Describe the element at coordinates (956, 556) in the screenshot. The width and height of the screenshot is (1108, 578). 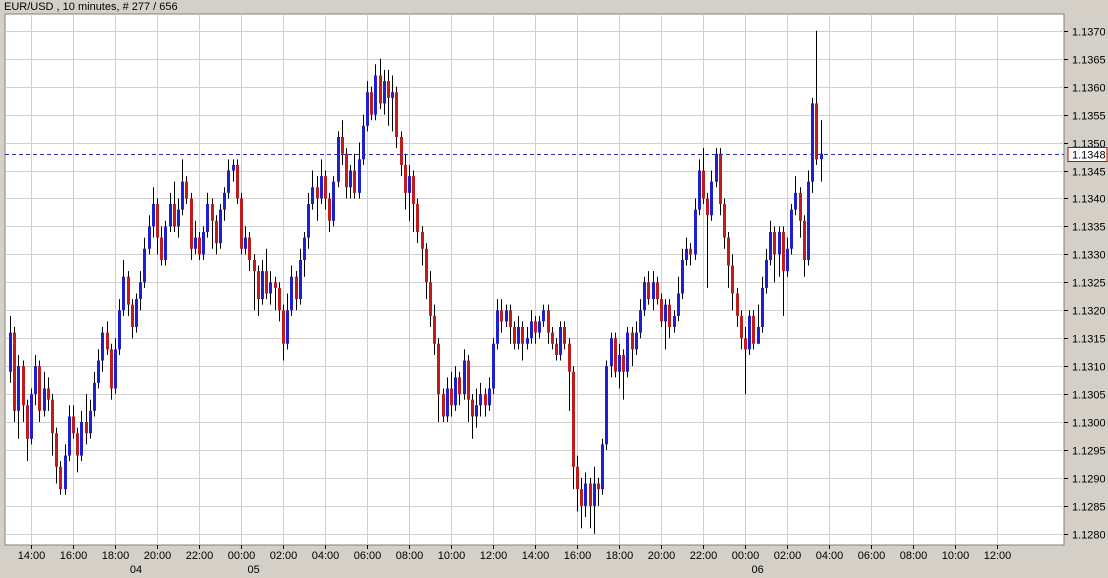
I see `x-tick-label: 10:00` at that location.